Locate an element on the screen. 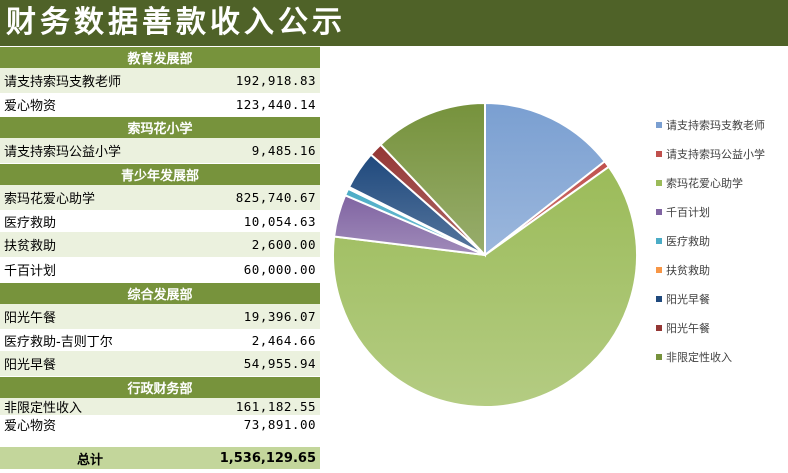 The width and height of the screenshot is (788, 473). row-label: 扶贫救助 is located at coordinates (30, 246).